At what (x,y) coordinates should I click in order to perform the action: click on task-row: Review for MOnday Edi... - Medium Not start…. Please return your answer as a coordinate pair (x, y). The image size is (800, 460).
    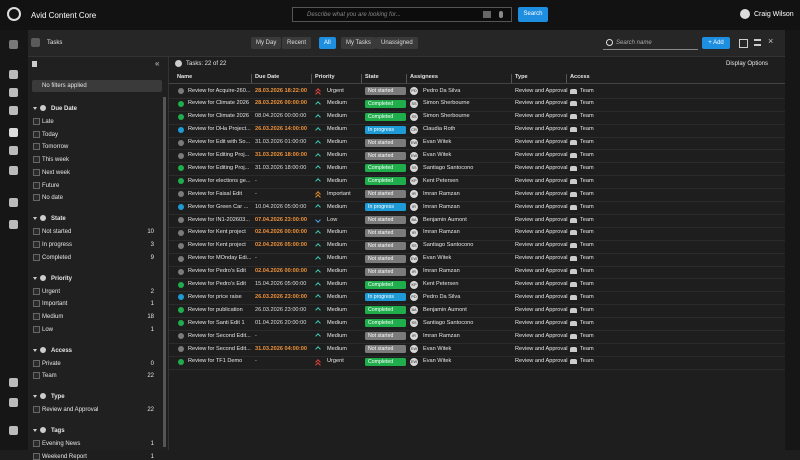
    Looking at the image, I should click on (477, 260).